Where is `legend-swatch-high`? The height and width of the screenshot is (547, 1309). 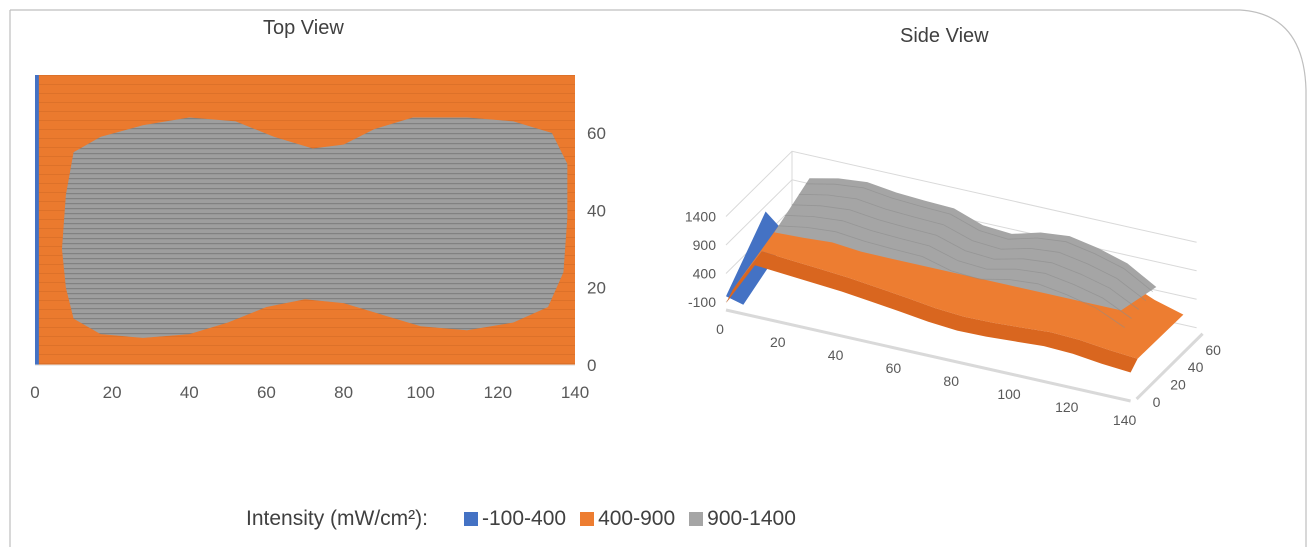
legend-swatch-high is located at coordinates (696, 519).